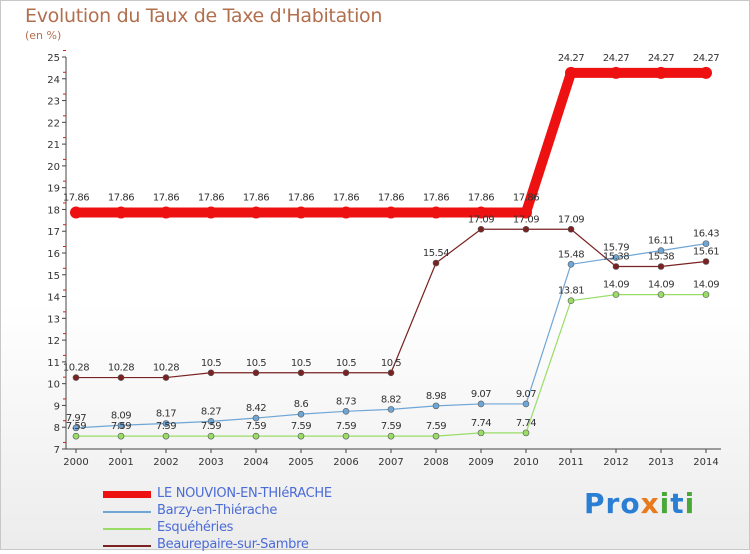 Image resolution: width=750 pixels, height=554 pixels. Describe the element at coordinates (677, 503) in the screenshot. I see `logo-letter: t` at that location.